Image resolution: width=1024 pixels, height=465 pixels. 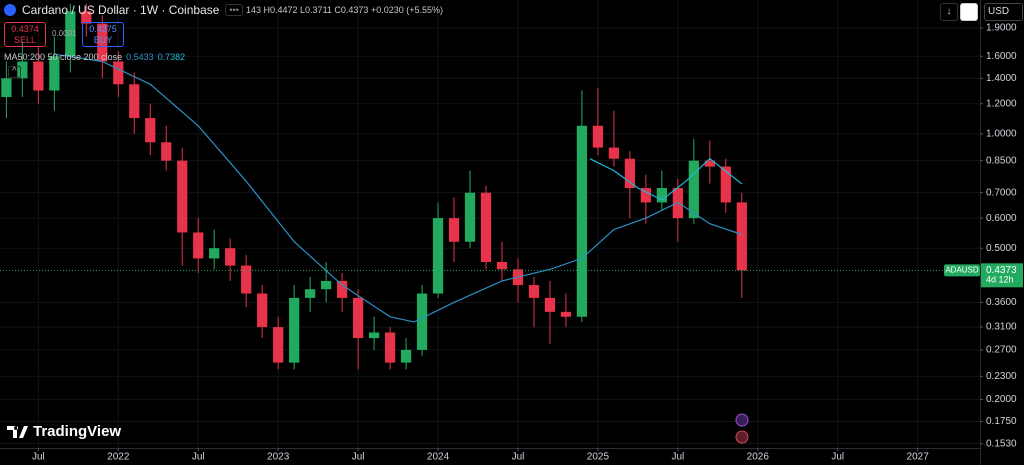 I want to click on y-tick-label: 0.6000, so click(x=1001, y=218).